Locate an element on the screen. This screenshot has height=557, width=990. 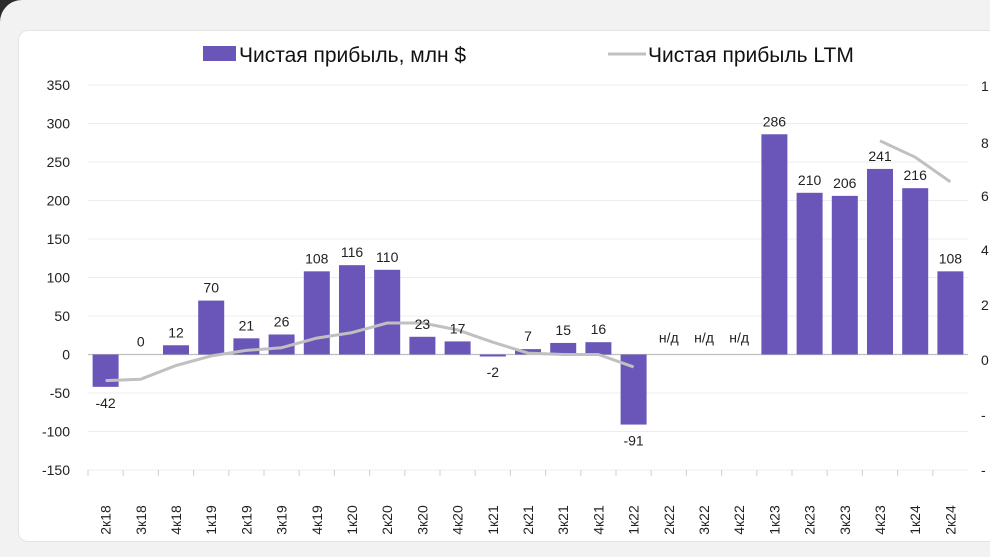
y-tick-label: 350 is located at coordinates (59, 85).